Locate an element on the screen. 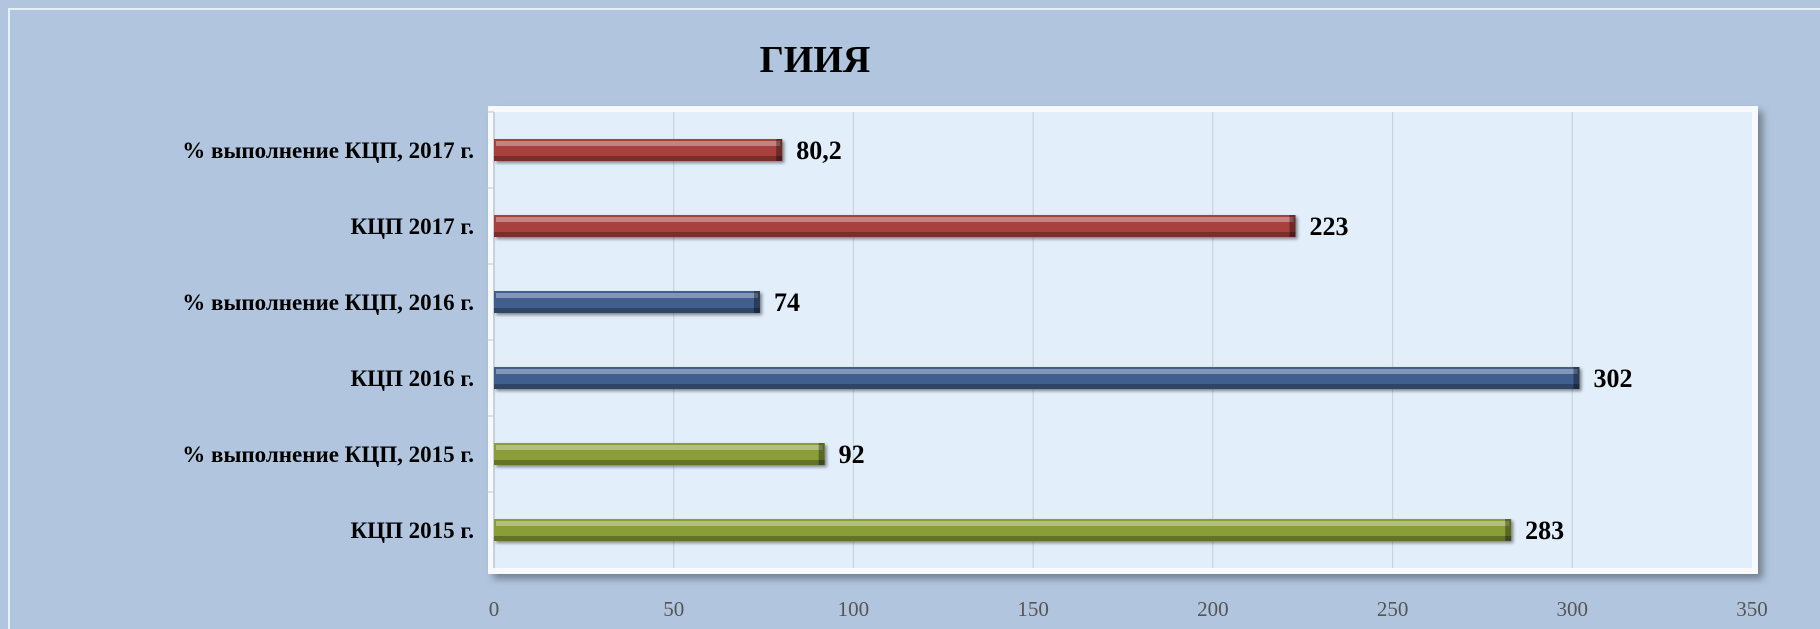  category-label: КЦП 2016 г. is located at coordinates (412, 378).